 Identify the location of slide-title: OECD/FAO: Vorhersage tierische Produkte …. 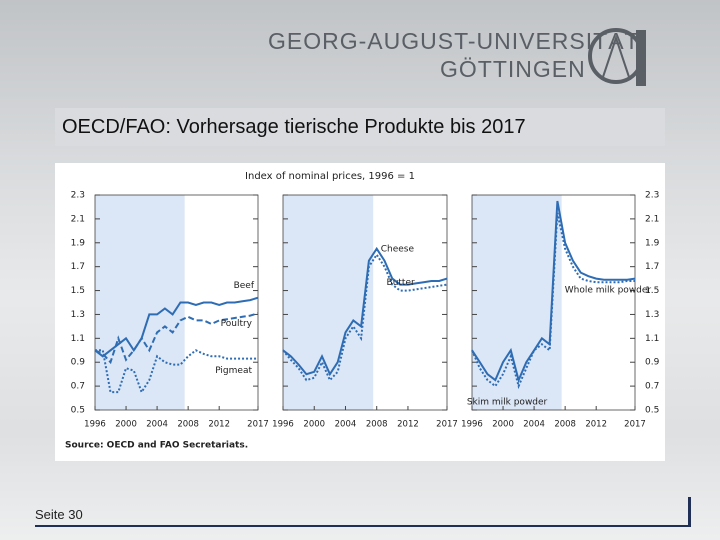
(294, 127).